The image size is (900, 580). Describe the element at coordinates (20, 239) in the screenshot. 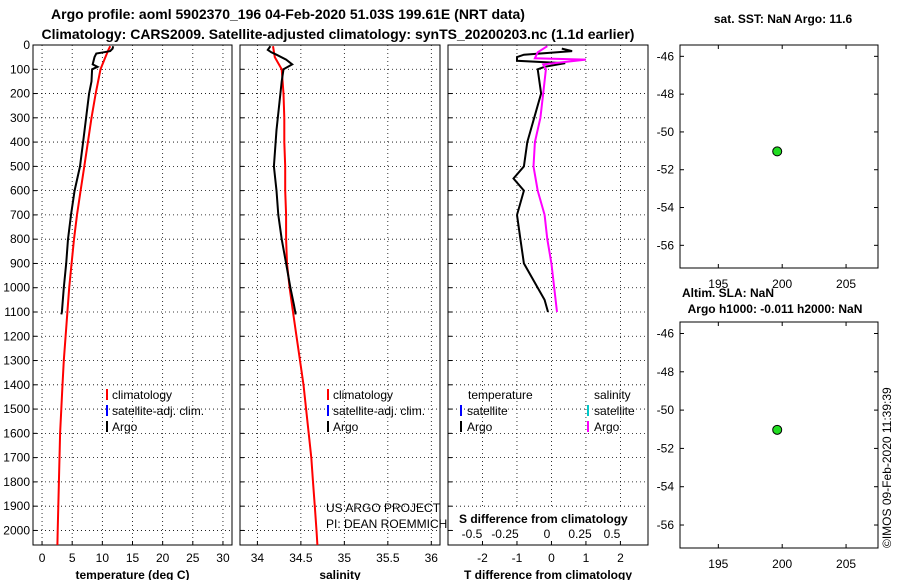

I see `y-tick-label: 800` at that location.